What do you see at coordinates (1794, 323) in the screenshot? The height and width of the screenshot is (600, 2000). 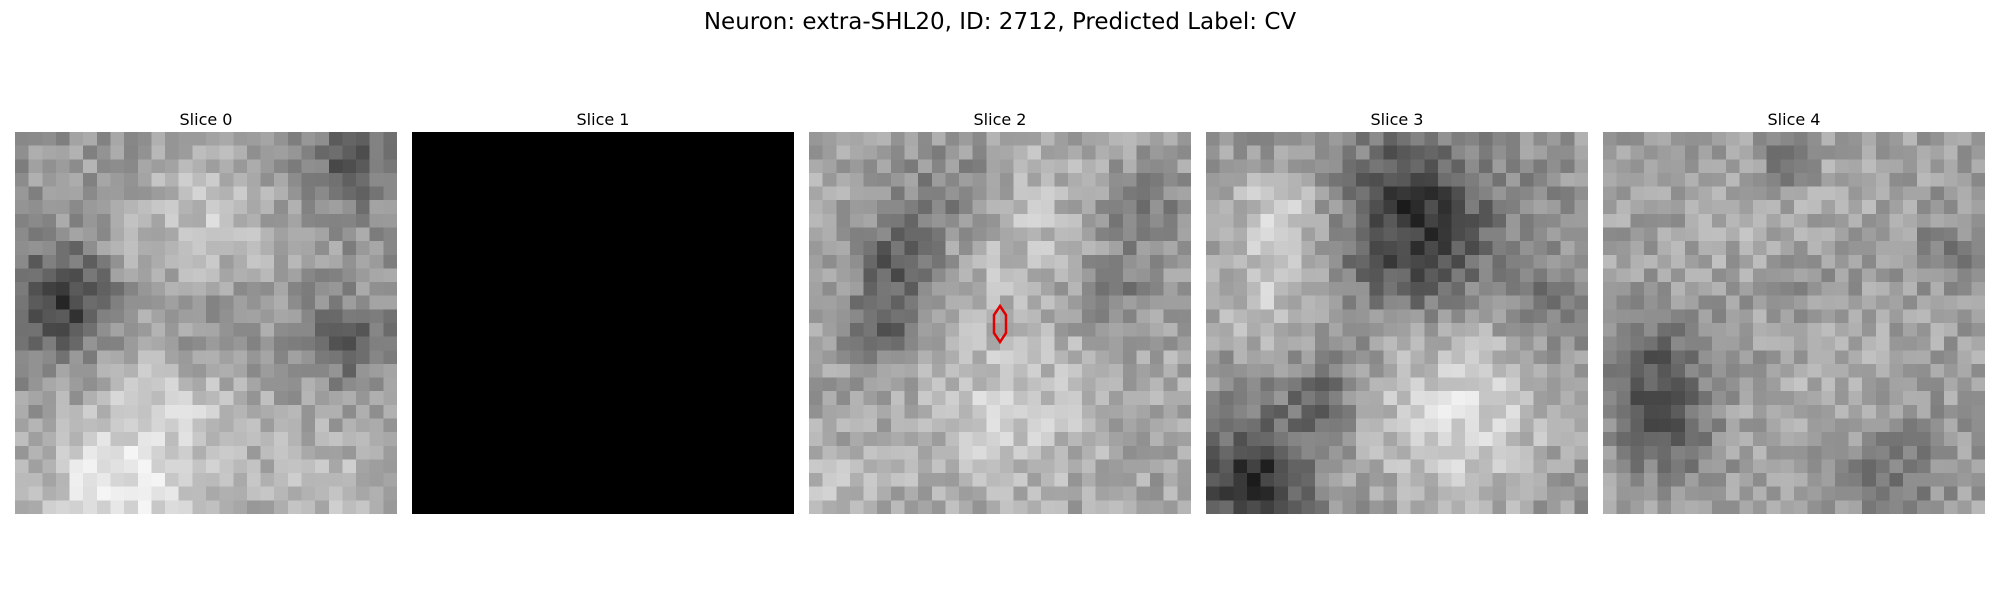 I see `slice-4-image` at bounding box center [1794, 323].